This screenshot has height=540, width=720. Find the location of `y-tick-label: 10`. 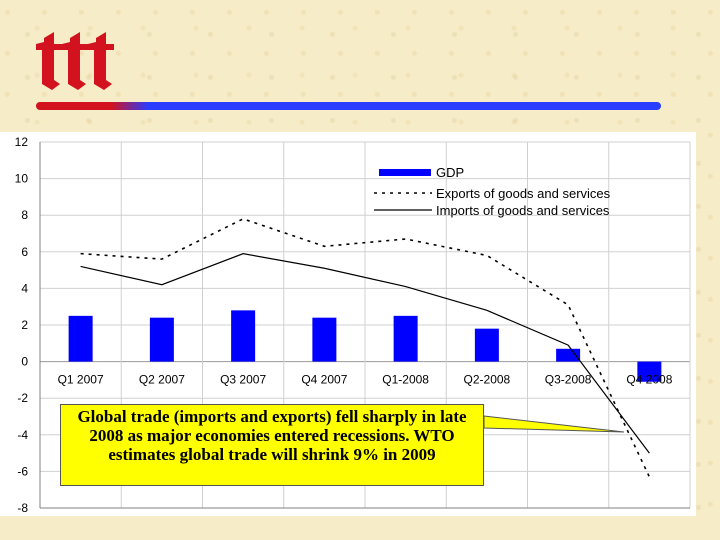

y-tick-label: 10 is located at coordinates (22, 179).